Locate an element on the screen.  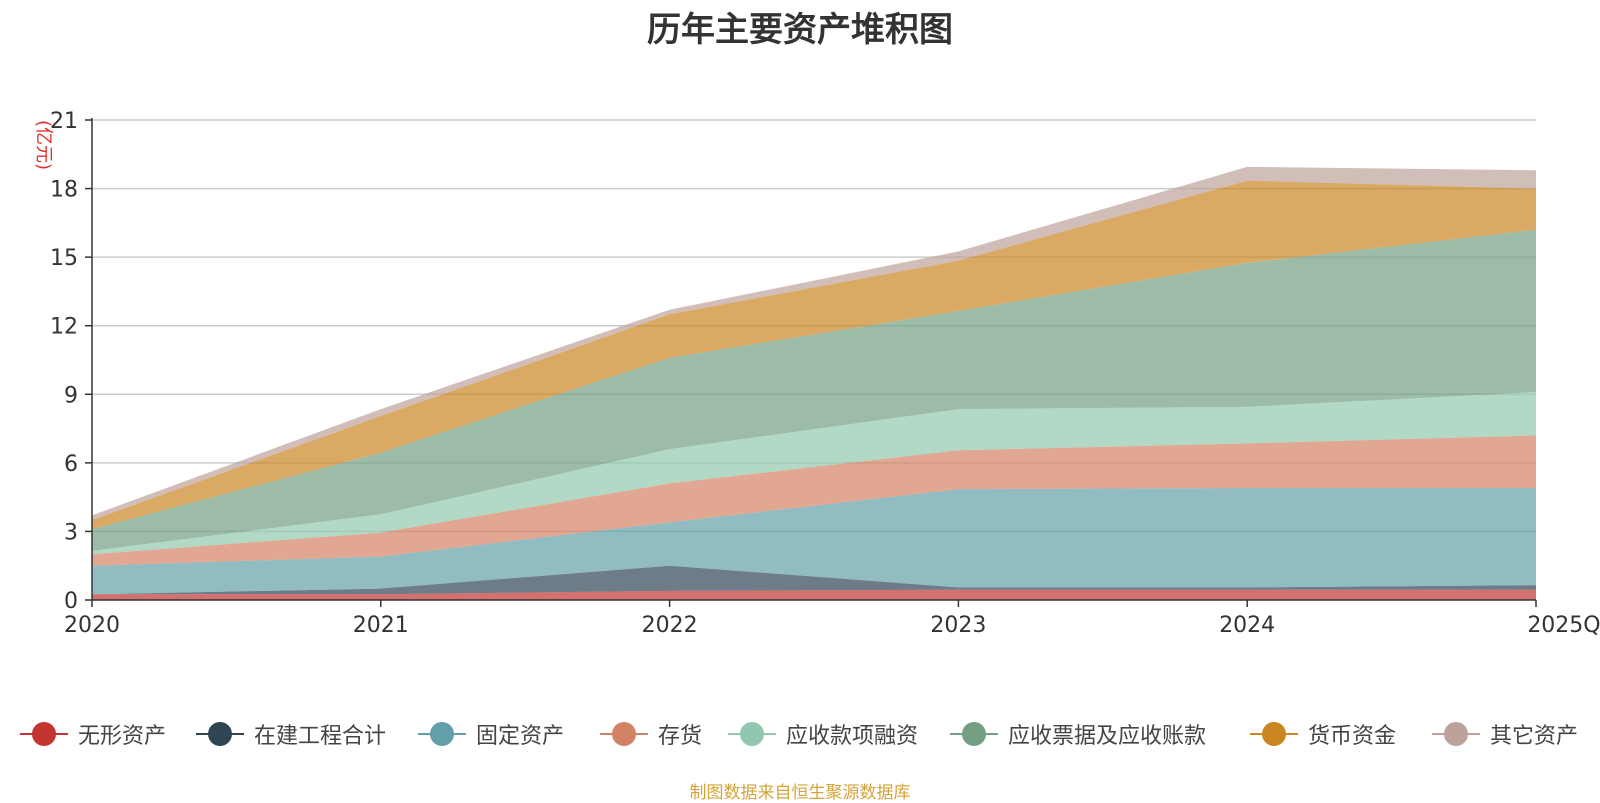
y-tick-label: 6 is located at coordinates (71, 464).